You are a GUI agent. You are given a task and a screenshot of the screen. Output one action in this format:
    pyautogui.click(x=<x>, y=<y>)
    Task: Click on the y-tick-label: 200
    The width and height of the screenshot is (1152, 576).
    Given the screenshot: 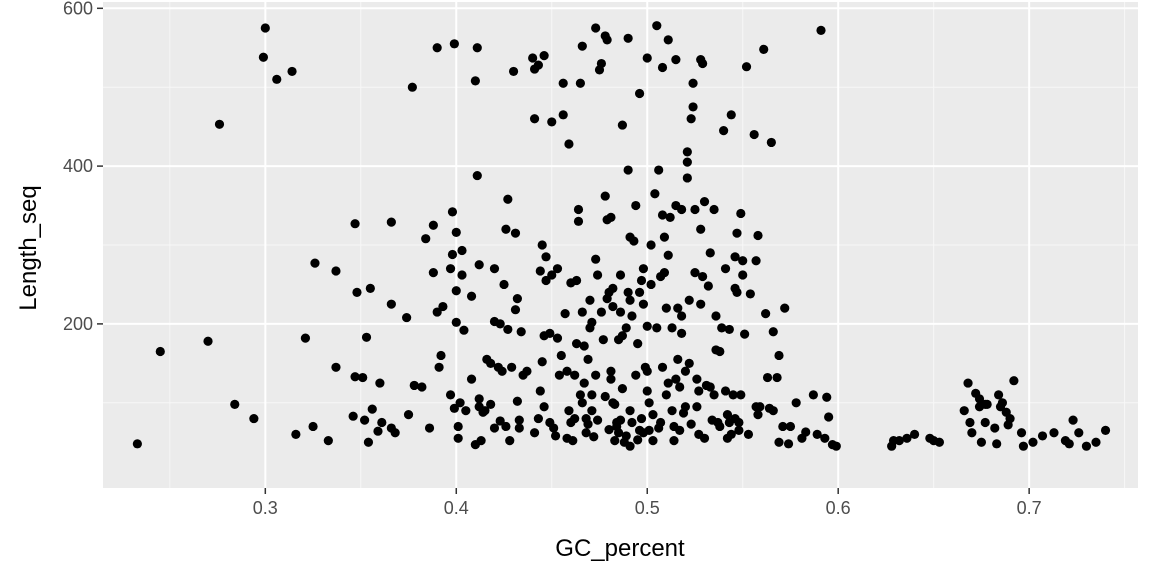 What is the action you would take?
    pyautogui.click(x=78, y=324)
    